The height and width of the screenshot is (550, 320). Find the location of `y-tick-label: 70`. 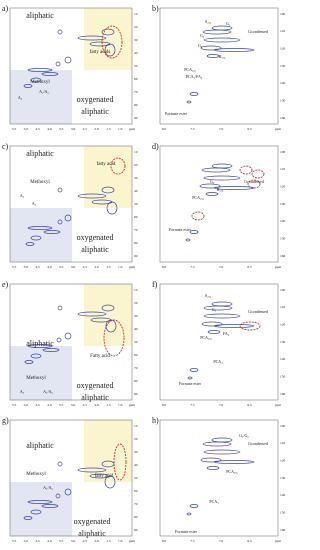

y-tick-label: 70 is located at coordinates (136, 368).